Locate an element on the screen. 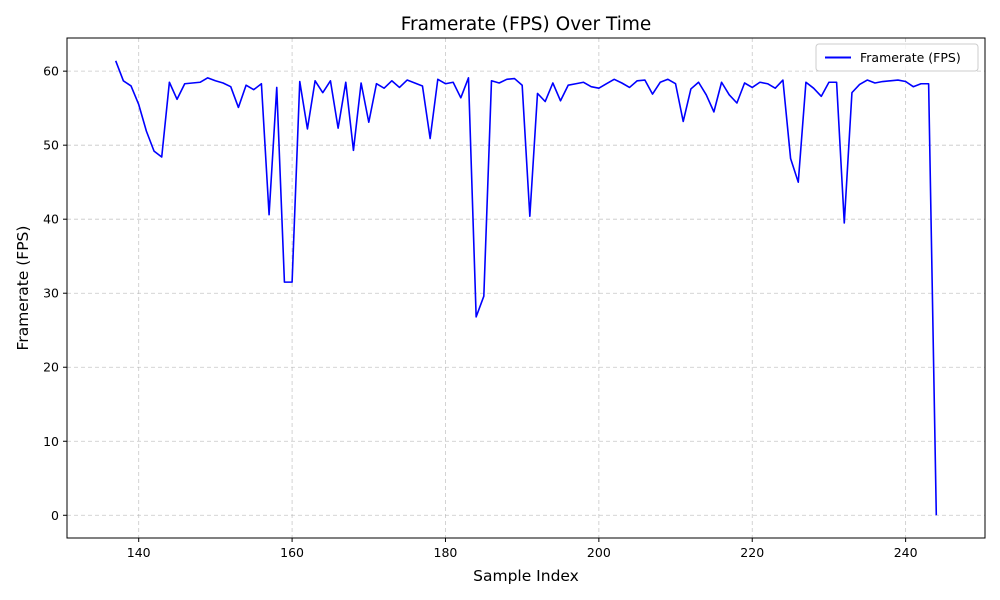  y-axis-title: Framerate (FPS) is located at coordinates (23, 288).